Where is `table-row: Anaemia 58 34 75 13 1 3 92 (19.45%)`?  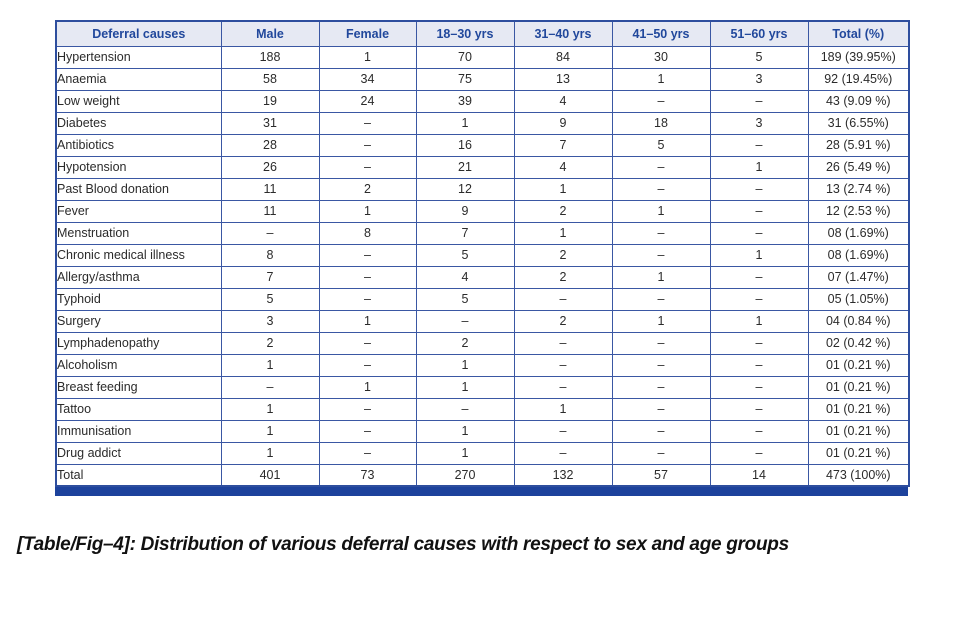 table-row: Anaemia 58 34 75 13 1 3 92 (19.45%) is located at coordinates (482, 79).